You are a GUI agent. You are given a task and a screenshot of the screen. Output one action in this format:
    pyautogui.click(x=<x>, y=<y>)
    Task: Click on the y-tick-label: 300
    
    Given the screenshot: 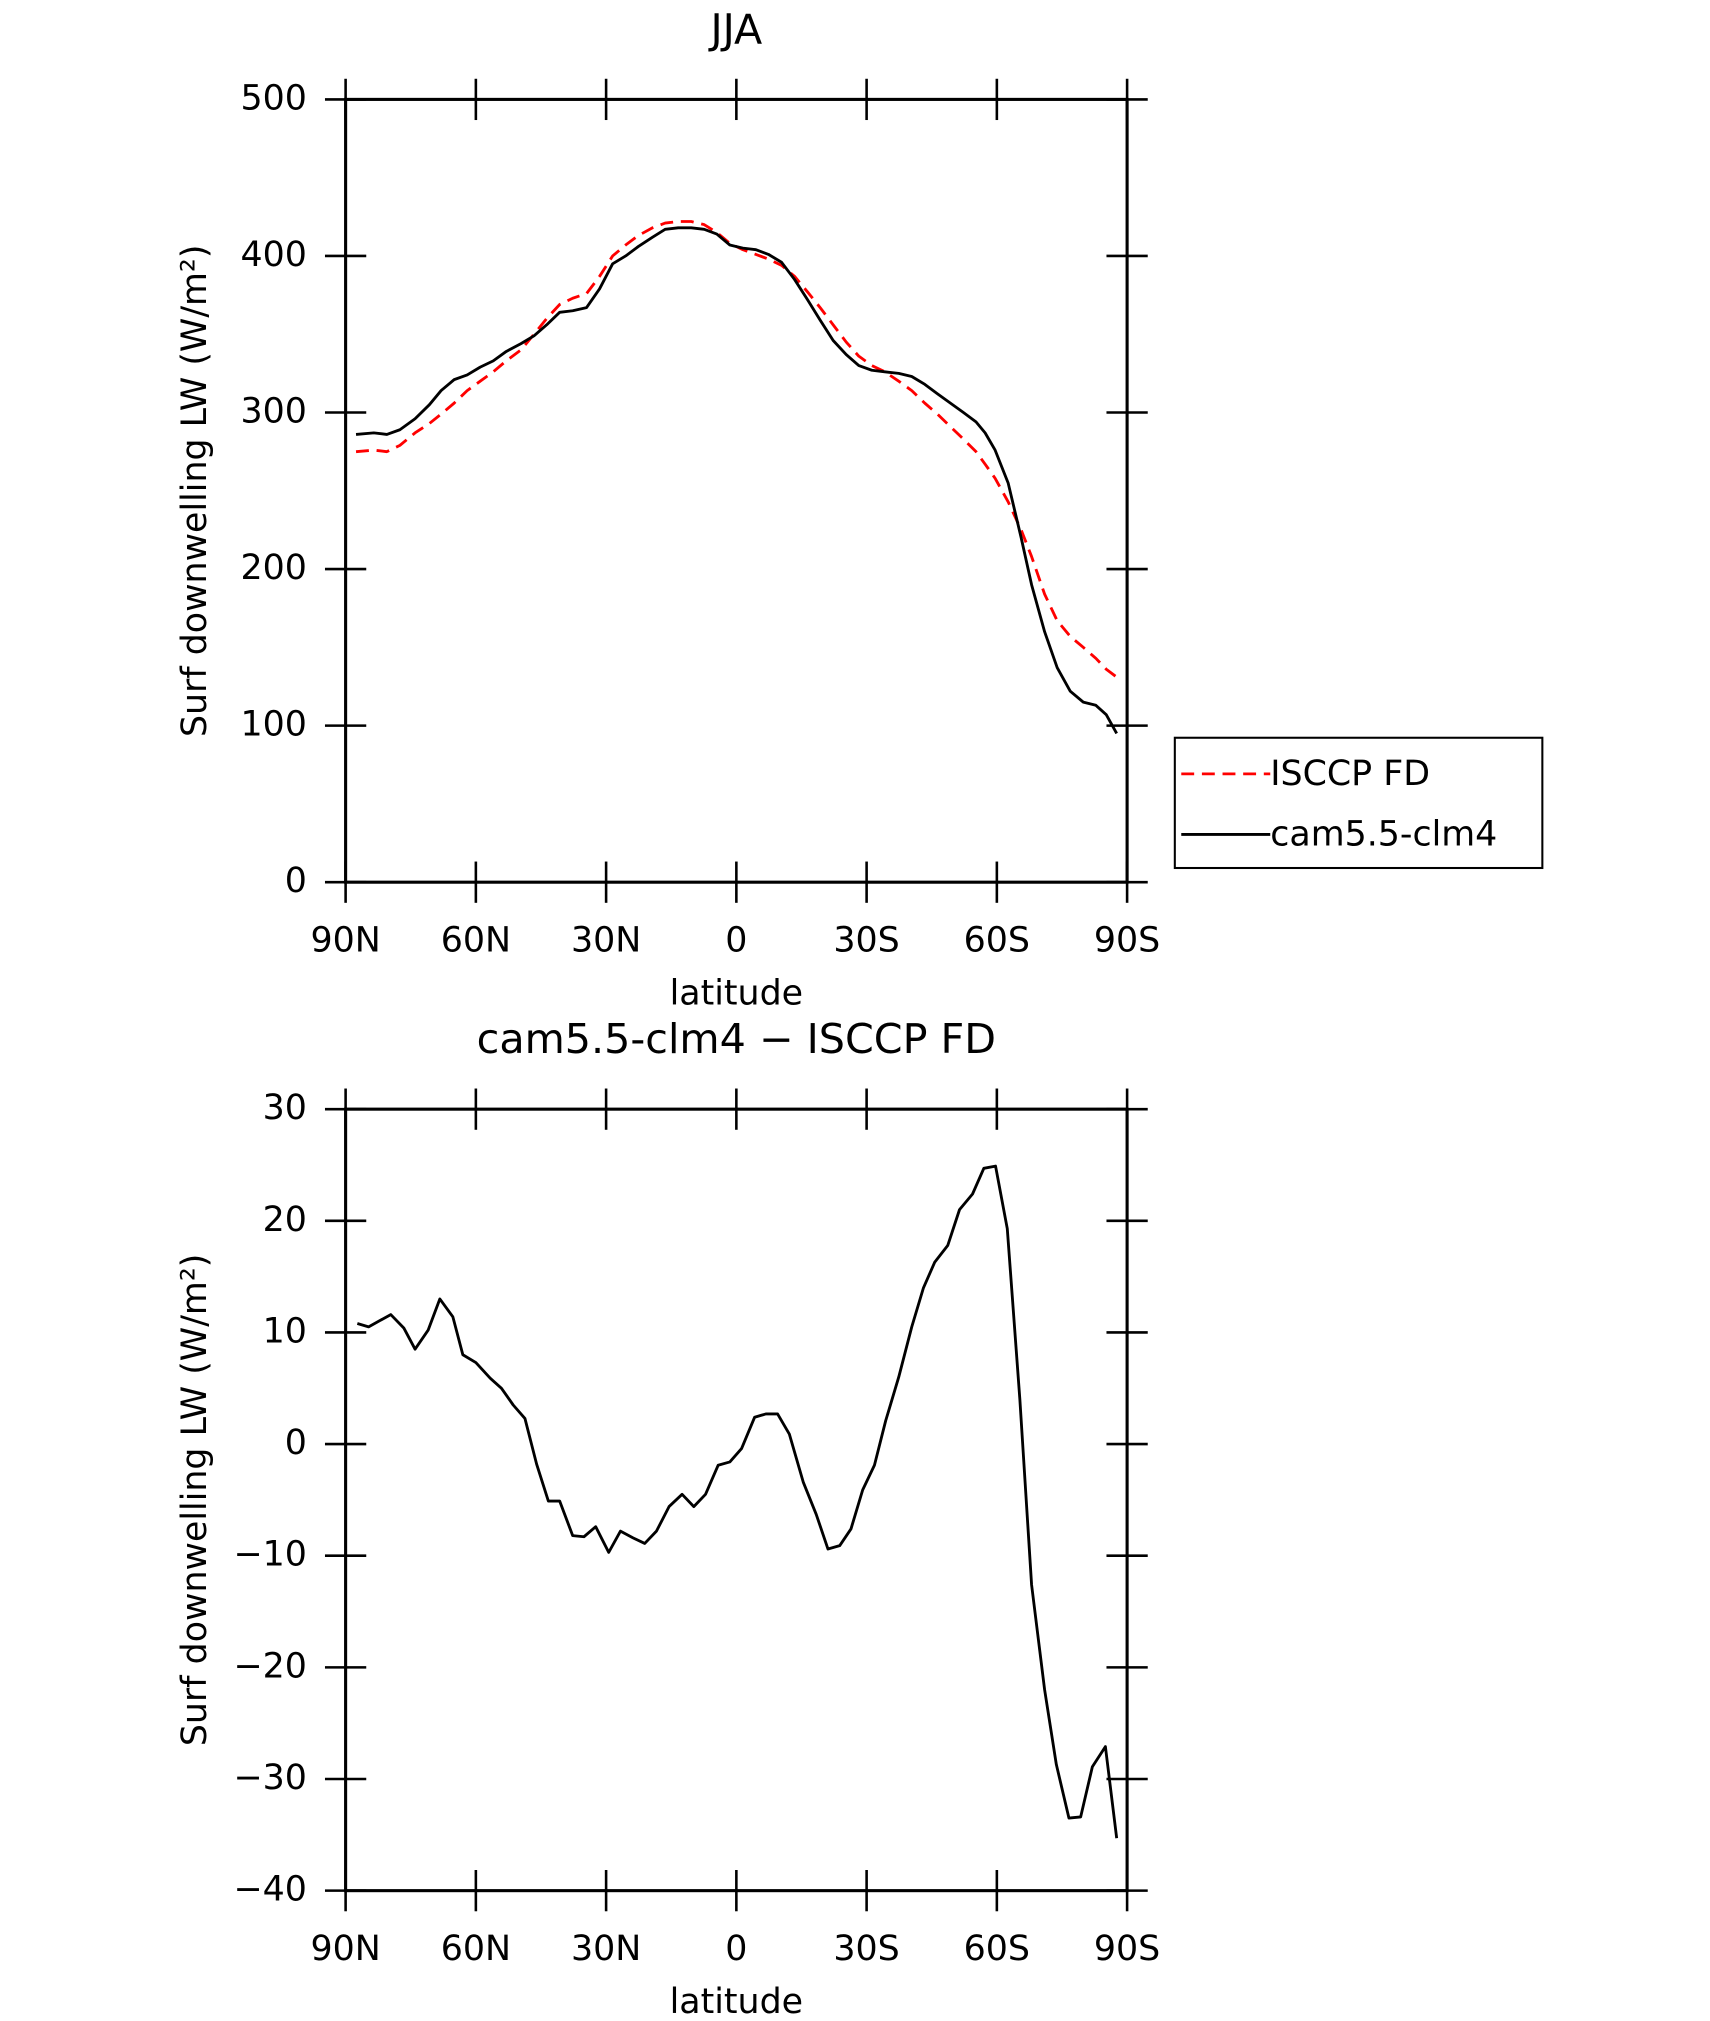 What is the action you would take?
    pyautogui.click(x=274, y=412)
    